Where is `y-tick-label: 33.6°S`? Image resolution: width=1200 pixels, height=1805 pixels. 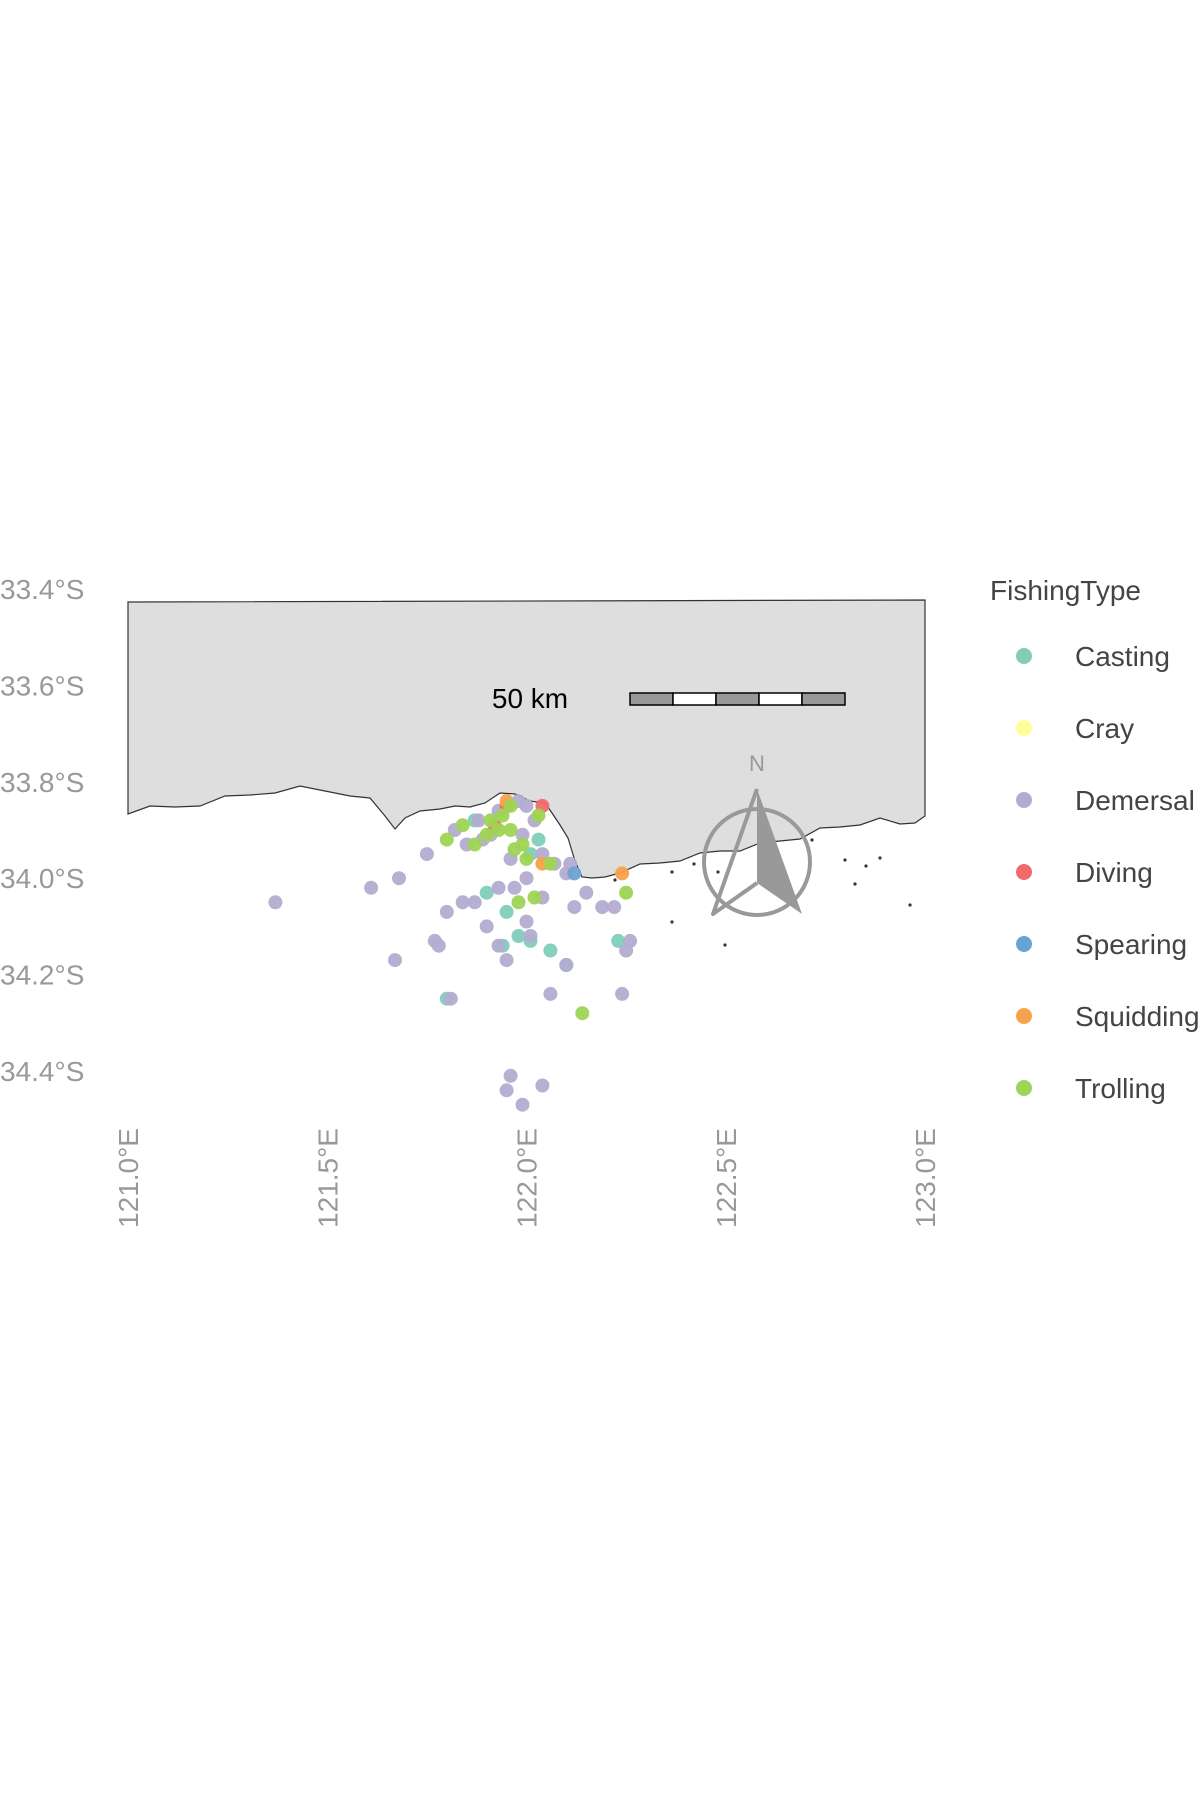
y-tick-label: 33.6°S is located at coordinates (42, 685).